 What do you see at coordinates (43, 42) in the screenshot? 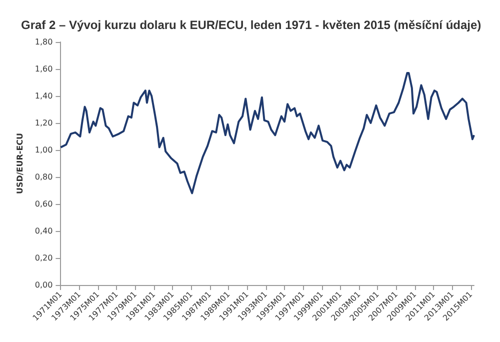
I see `y-tick-label: 1,80` at bounding box center [43, 42].